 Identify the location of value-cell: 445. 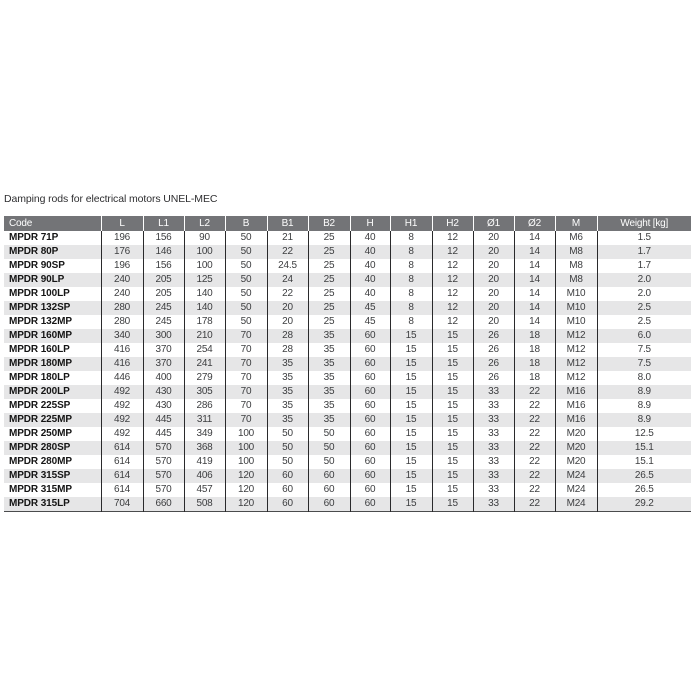
(163, 420).